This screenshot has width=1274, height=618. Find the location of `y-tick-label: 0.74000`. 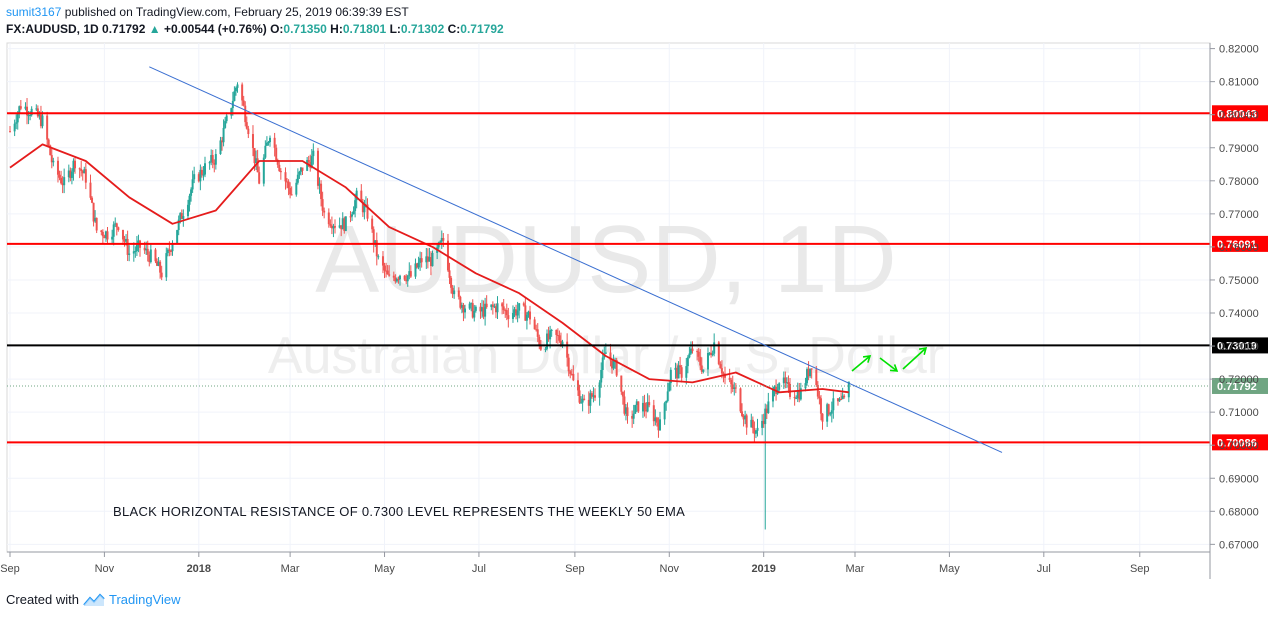

y-tick-label: 0.74000 is located at coordinates (1239, 314).